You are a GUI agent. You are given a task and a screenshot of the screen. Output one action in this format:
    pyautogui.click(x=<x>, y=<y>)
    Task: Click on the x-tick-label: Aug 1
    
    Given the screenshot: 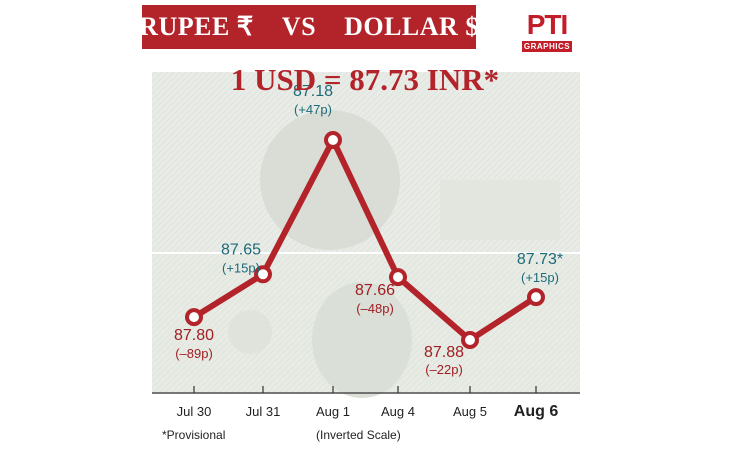 What is the action you would take?
    pyautogui.click(x=333, y=411)
    